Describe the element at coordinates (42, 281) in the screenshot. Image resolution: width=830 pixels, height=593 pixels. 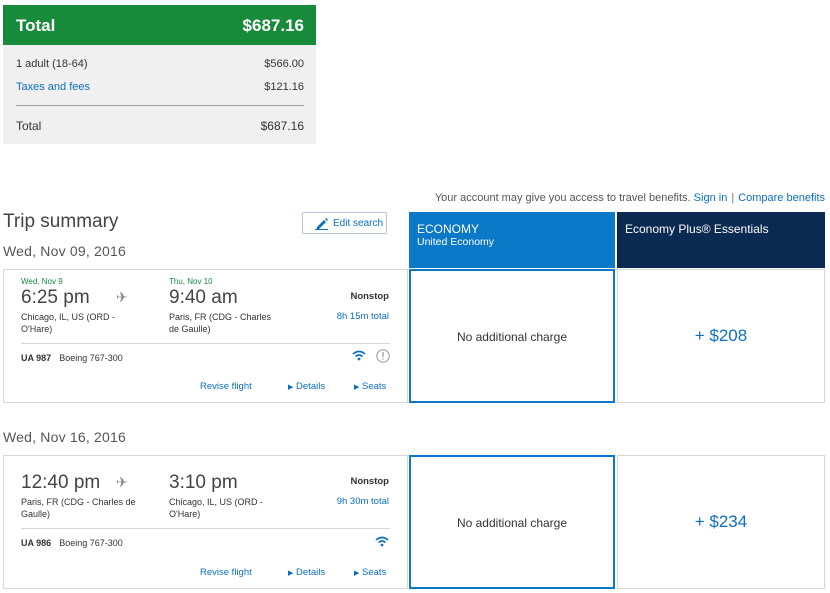
I see `departure-date-label: Wed, Nov 9` at that location.